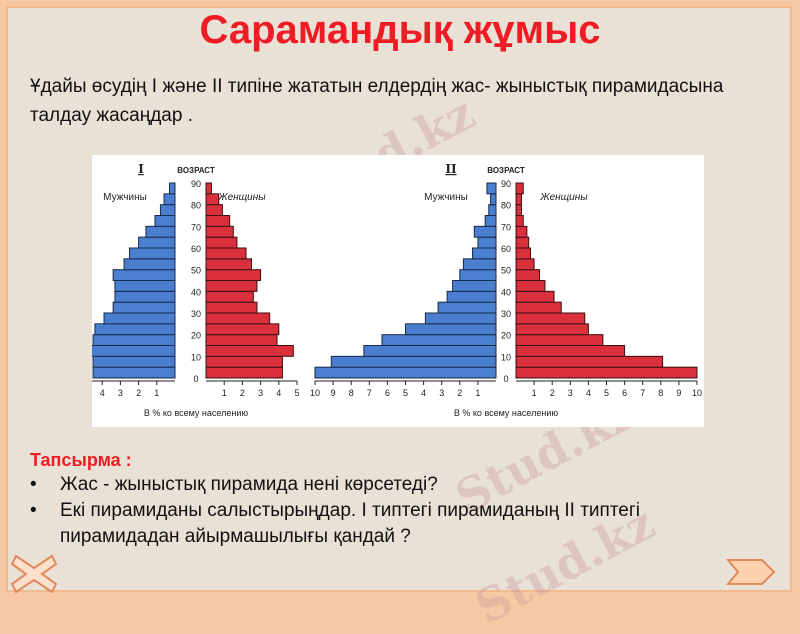  I want to click on age-tick-label: 40, so click(196, 292).